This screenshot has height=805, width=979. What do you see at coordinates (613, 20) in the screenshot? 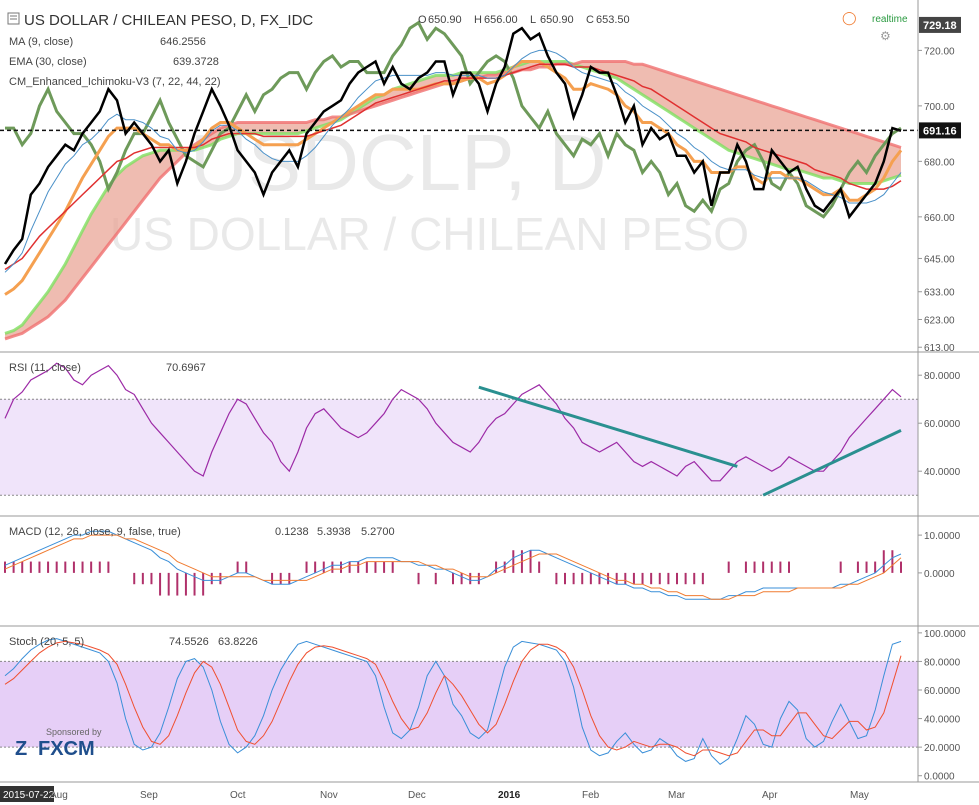
I see `ohlc-value: 653.50` at bounding box center [613, 20].